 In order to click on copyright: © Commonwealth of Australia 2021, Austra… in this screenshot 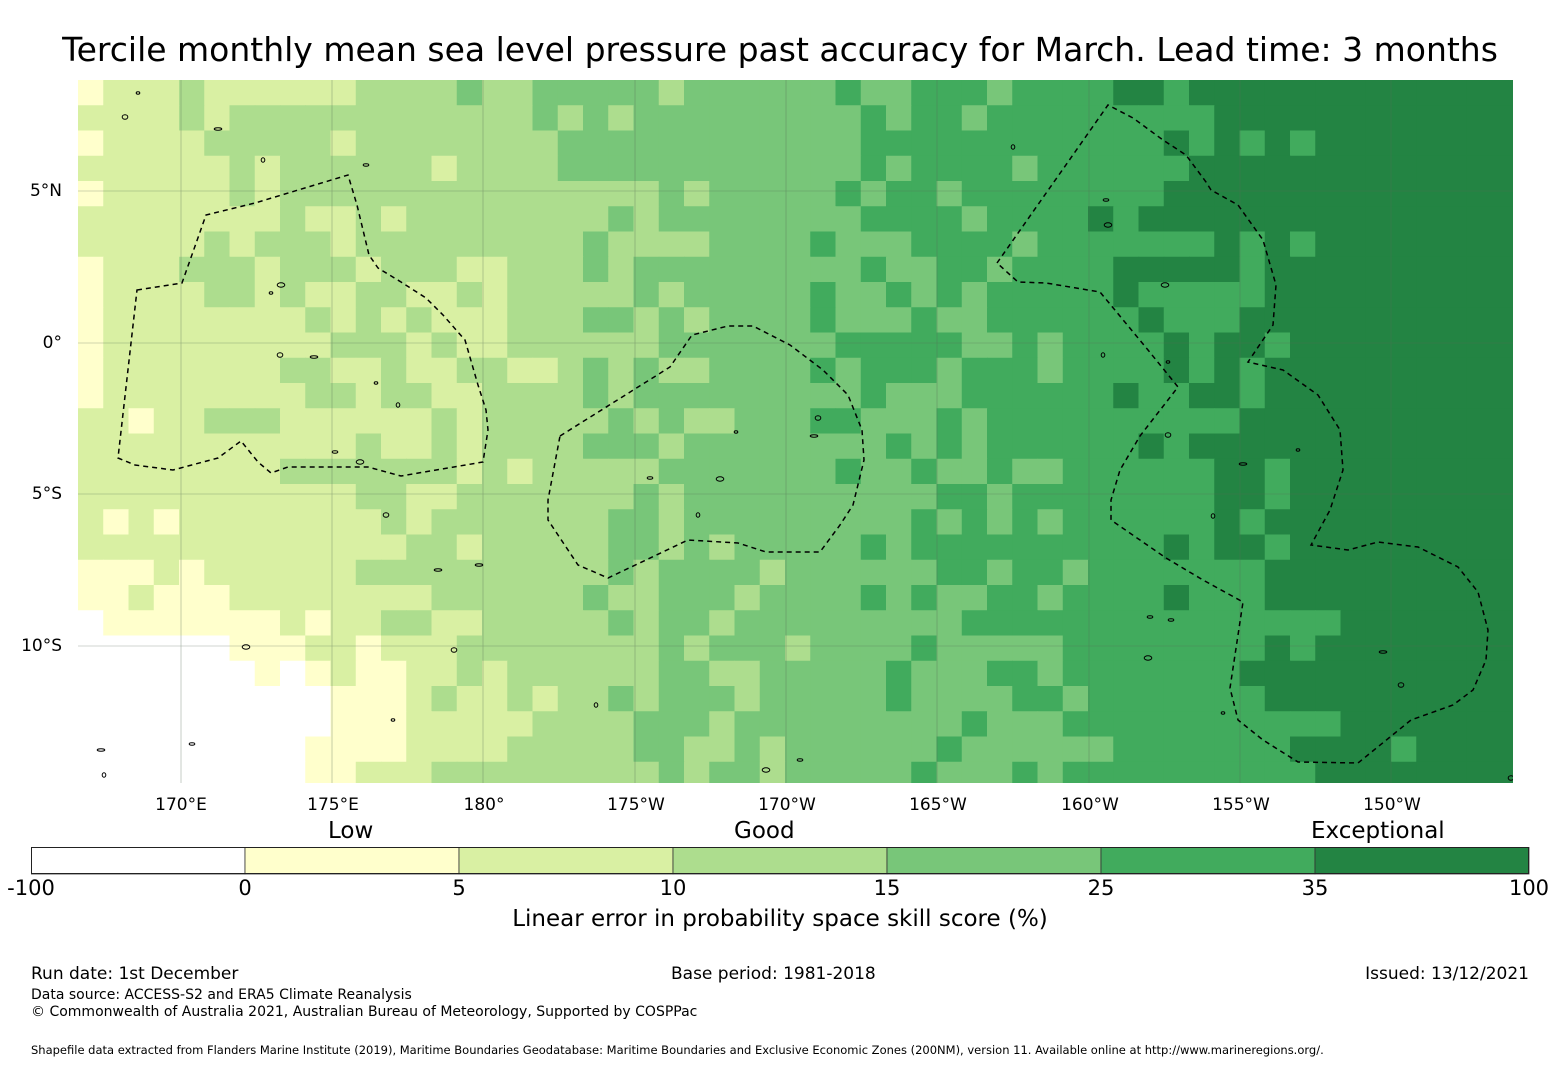, I will do `click(364, 1012)`.